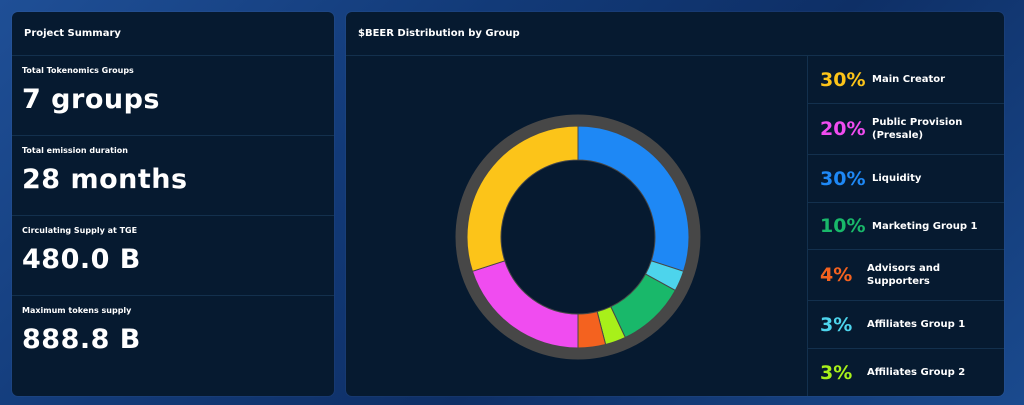 The image size is (1024, 405). I want to click on stat-value: 888.8 B, so click(81, 339).